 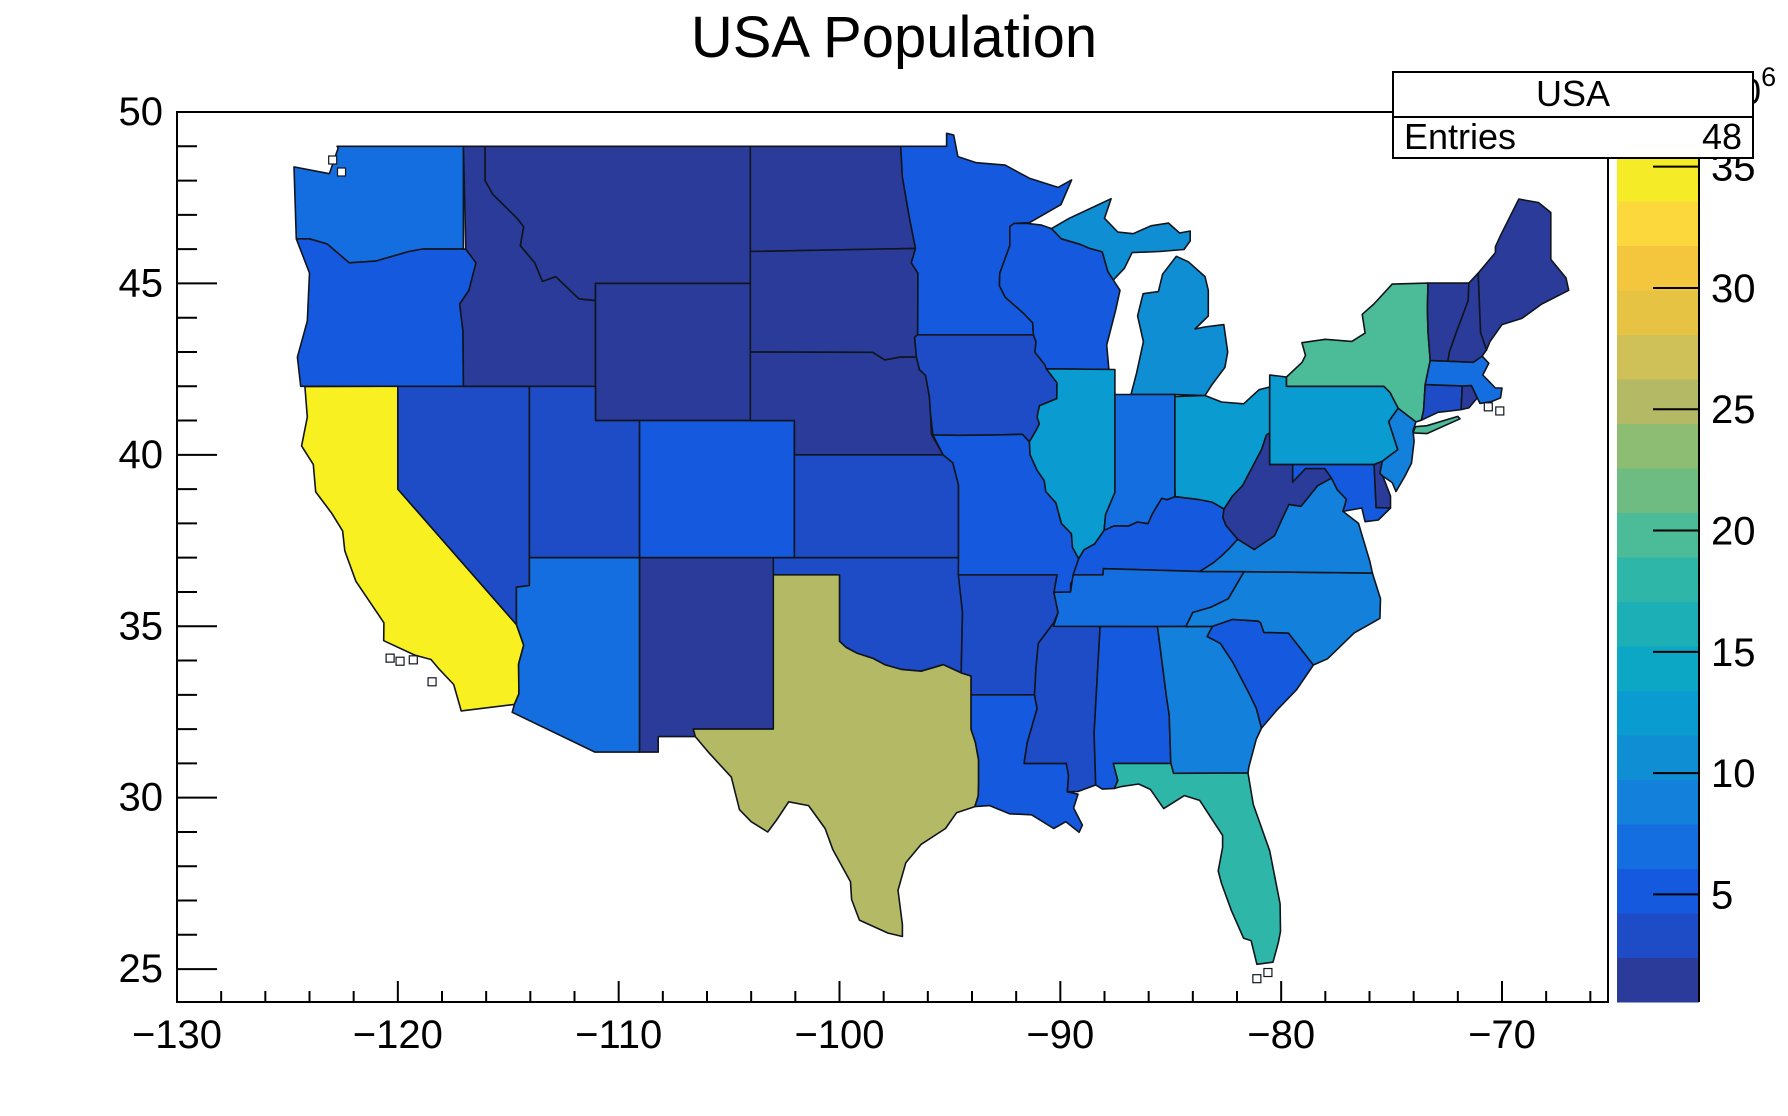 What do you see at coordinates (717, 489) in the screenshot?
I see `state-co` at bounding box center [717, 489].